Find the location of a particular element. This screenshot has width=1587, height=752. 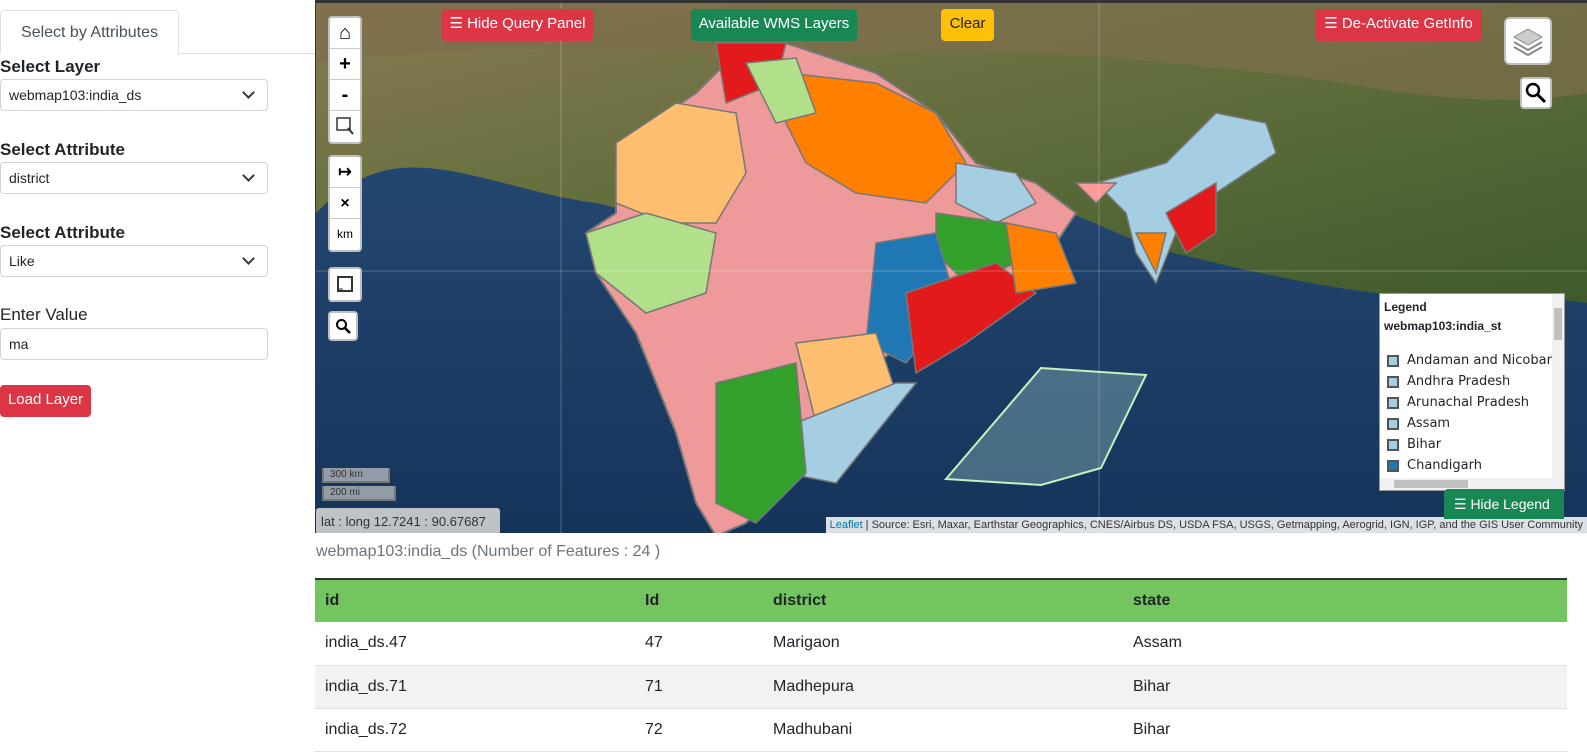

legend-item-label: Andaman and Nicobar is located at coordinates (1479, 360).